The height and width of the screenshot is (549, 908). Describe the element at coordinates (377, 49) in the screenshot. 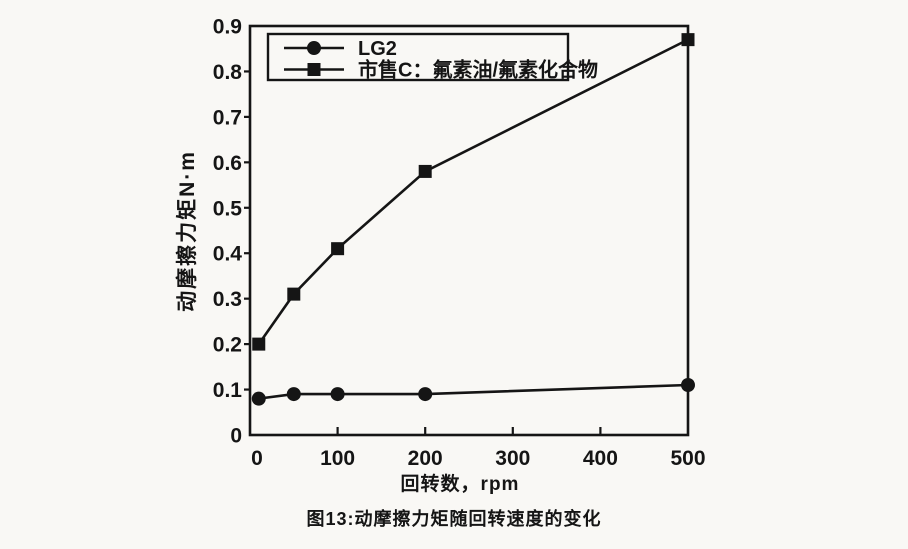

I see `legend-label: LG2` at that location.